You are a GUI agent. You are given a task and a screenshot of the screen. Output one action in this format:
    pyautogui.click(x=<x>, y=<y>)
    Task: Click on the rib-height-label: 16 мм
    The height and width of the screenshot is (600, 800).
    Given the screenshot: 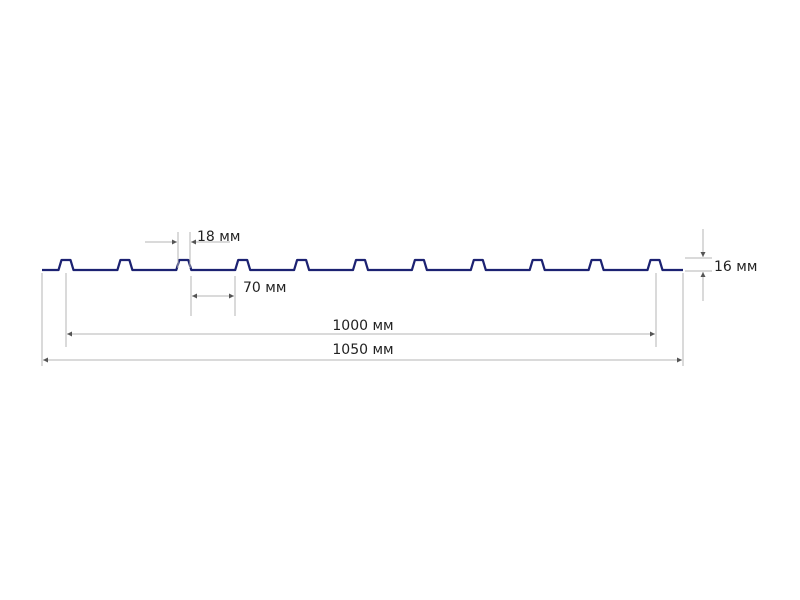 What is the action you would take?
    pyautogui.click(x=735, y=267)
    